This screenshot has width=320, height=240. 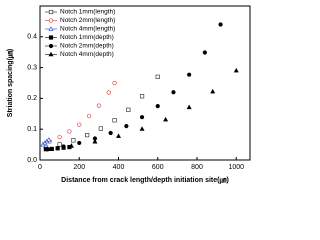 What do you see at coordinates (87, 46) in the screenshot?
I see `legend-label: Notch 2mm(depth)` at bounding box center [87, 46].